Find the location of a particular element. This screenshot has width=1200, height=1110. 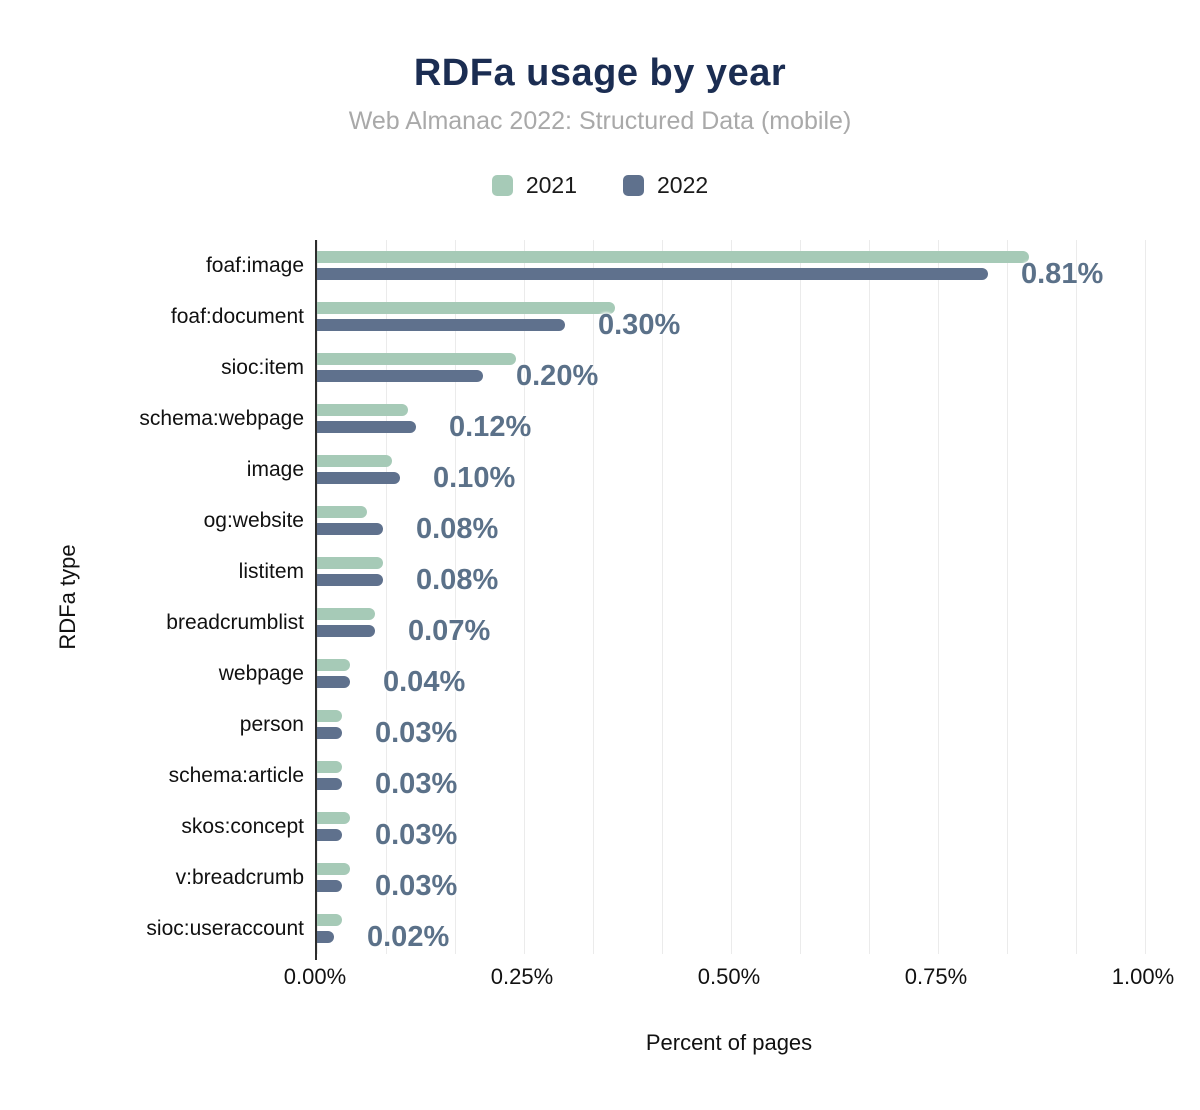

x-tick-label: 0.75% is located at coordinates (936, 976).